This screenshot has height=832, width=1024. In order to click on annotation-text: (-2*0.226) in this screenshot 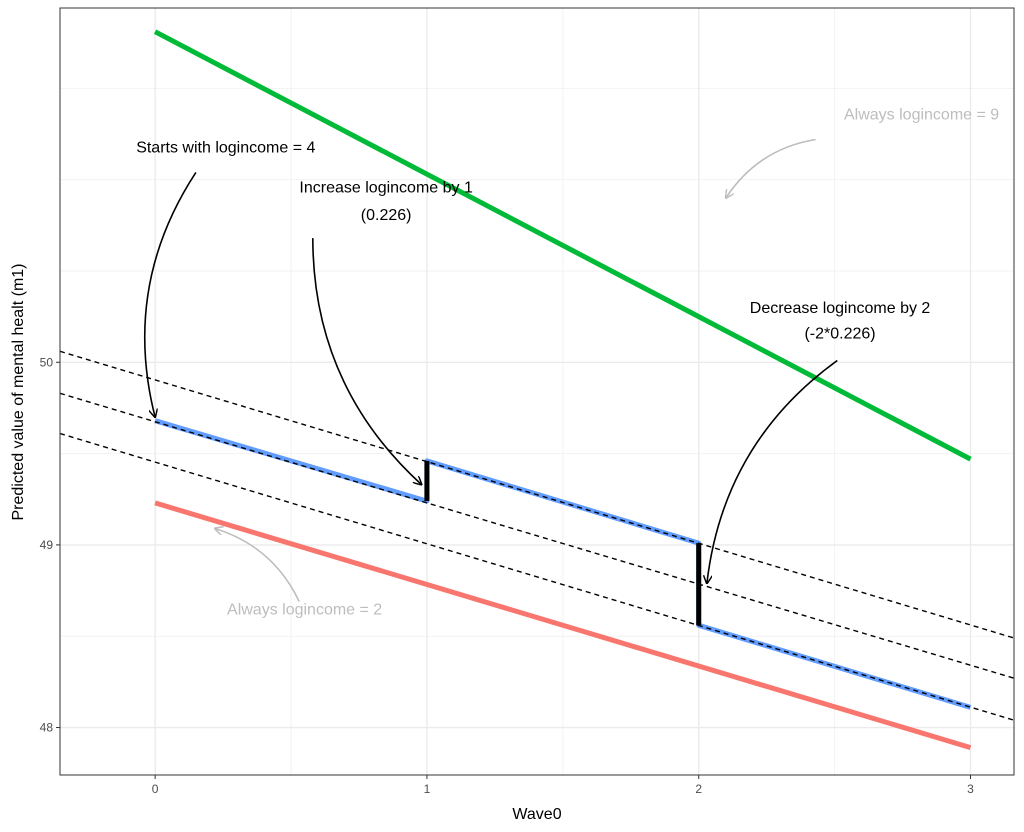, I will do `click(839, 334)`.